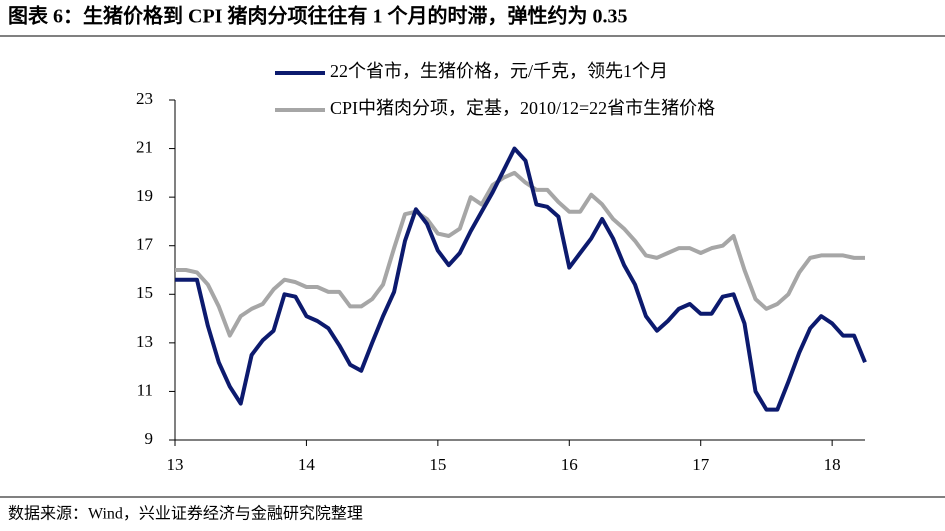 The image size is (945, 531). I want to click on x-tick-label: 18, so click(832, 464).